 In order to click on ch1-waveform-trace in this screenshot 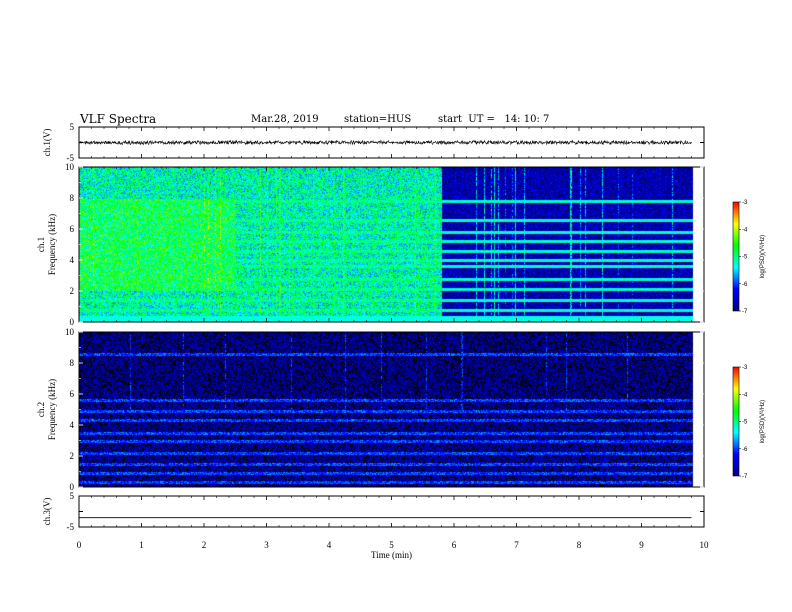, I will do `click(385, 142)`.